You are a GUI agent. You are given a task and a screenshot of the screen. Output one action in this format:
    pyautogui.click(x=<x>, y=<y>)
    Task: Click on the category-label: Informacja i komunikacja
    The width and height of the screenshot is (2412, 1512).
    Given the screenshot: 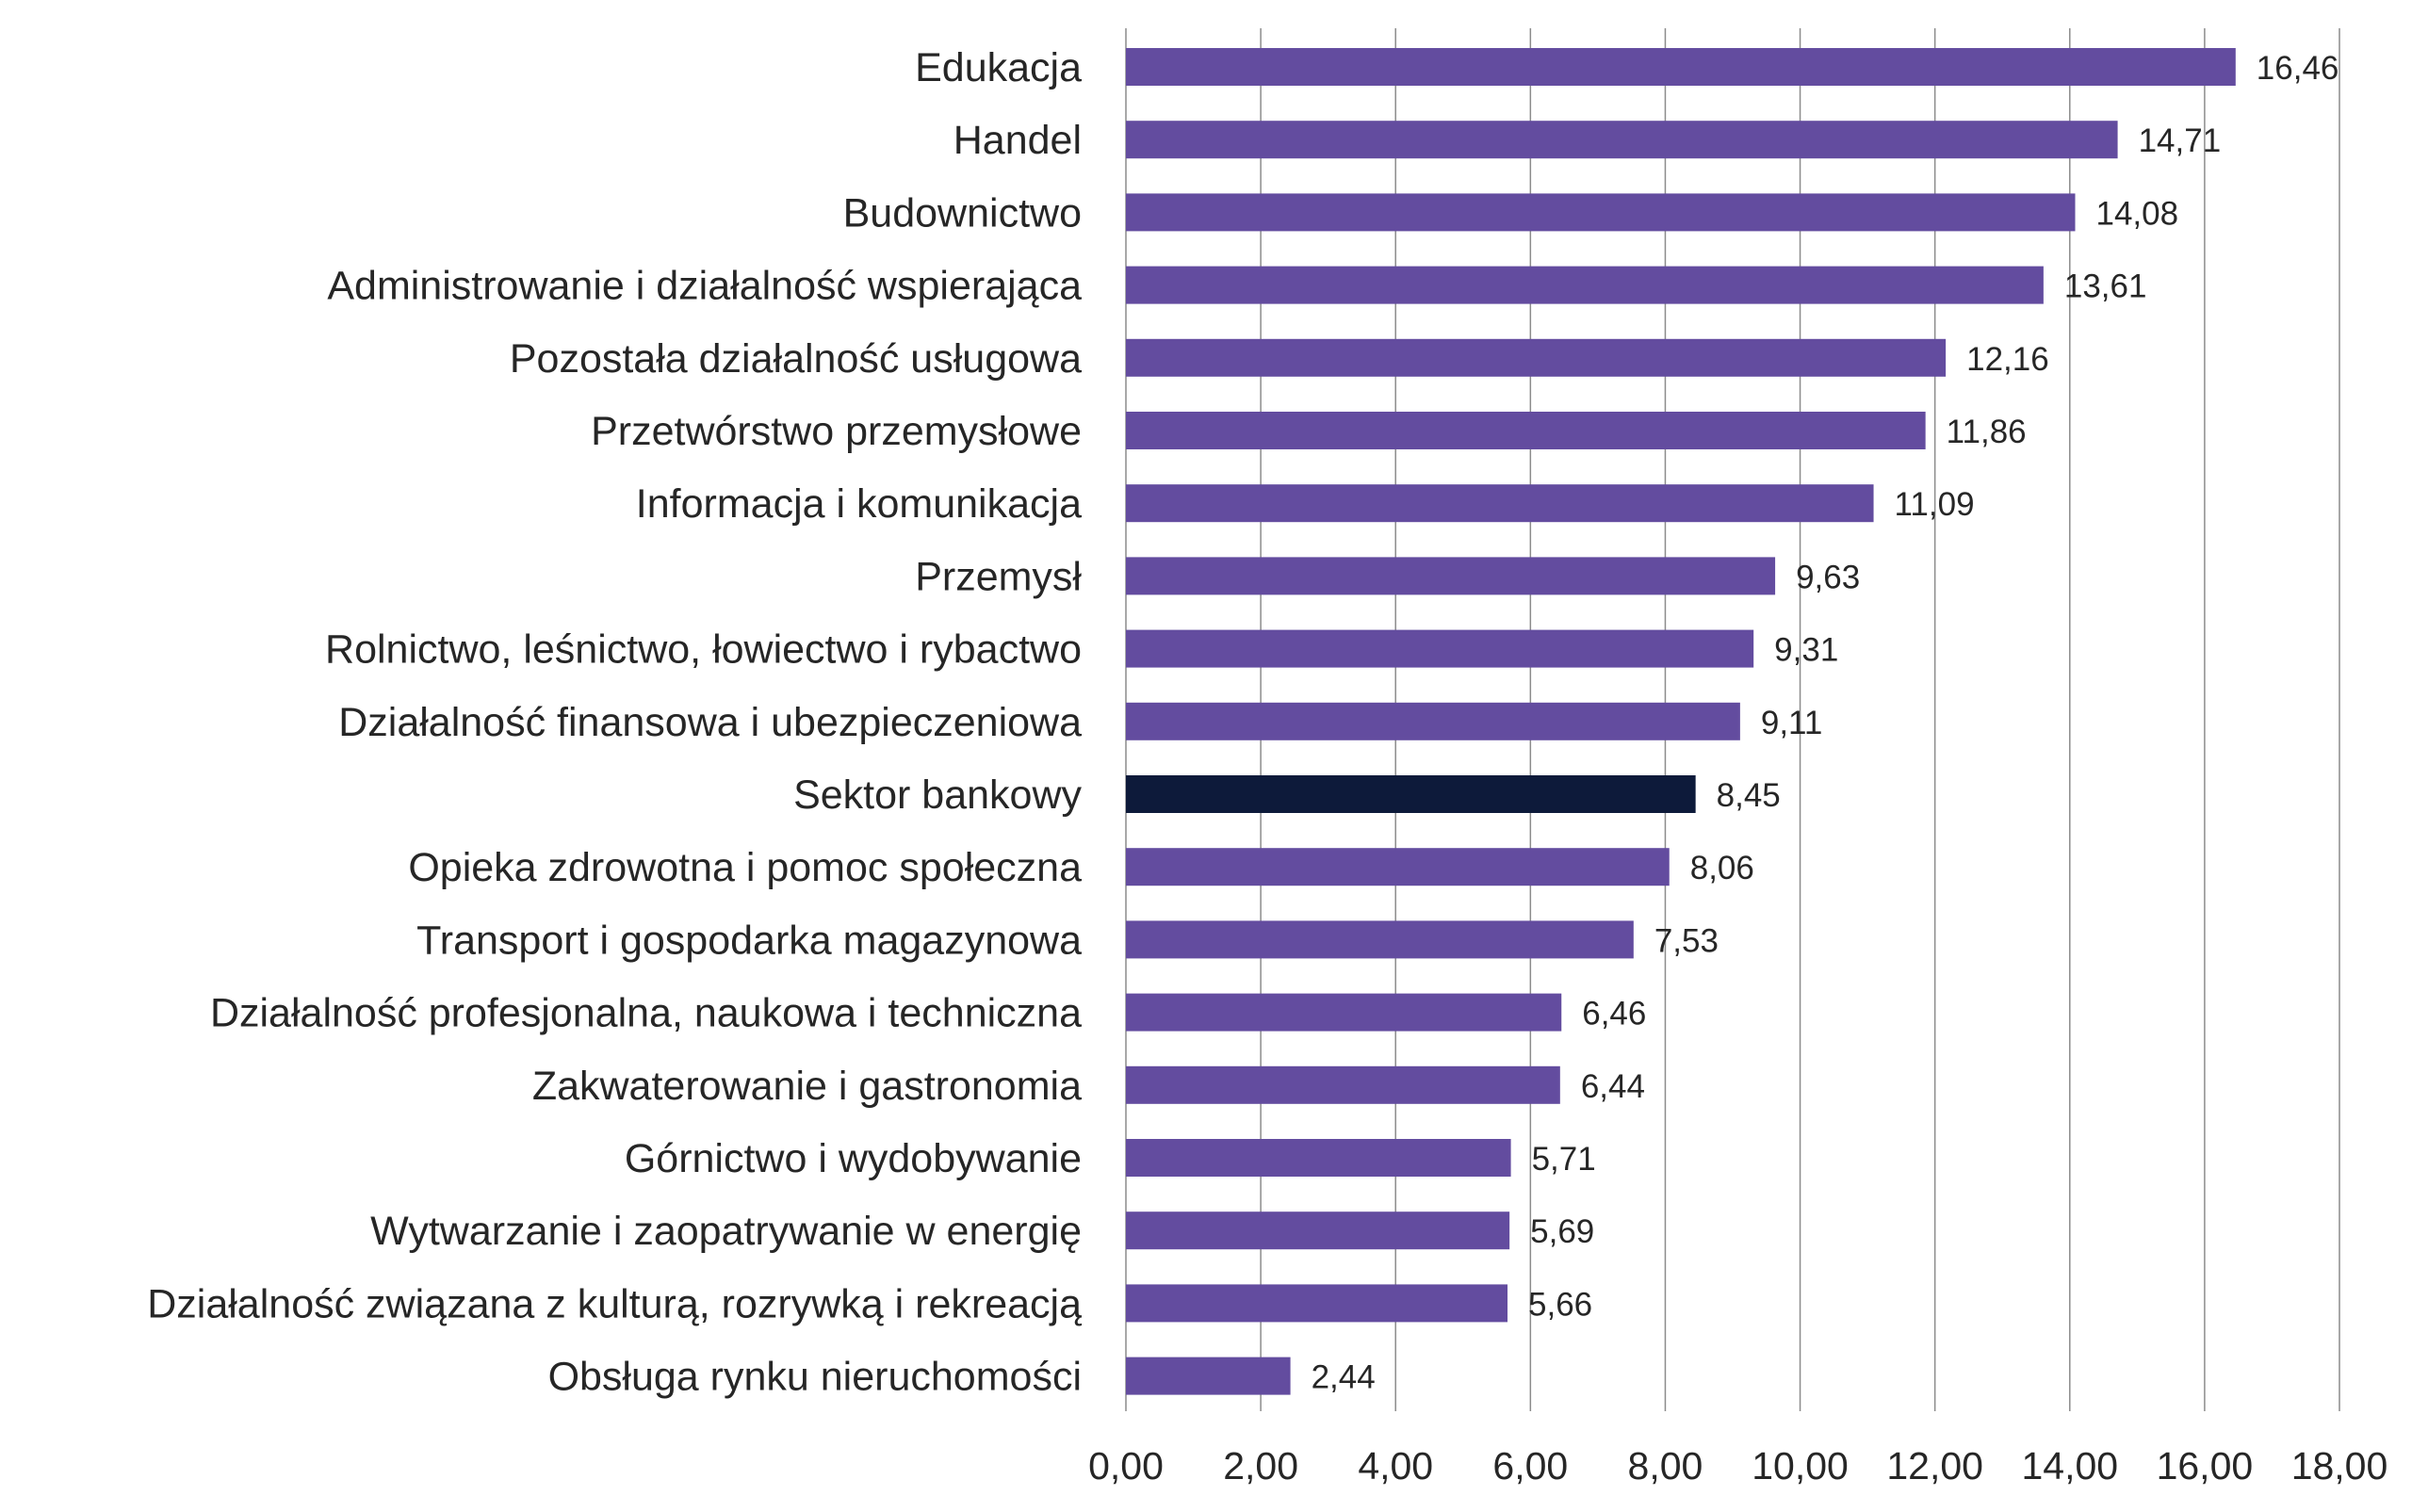 What is the action you would take?
    pyautogui.click(x=859, y=504)
    